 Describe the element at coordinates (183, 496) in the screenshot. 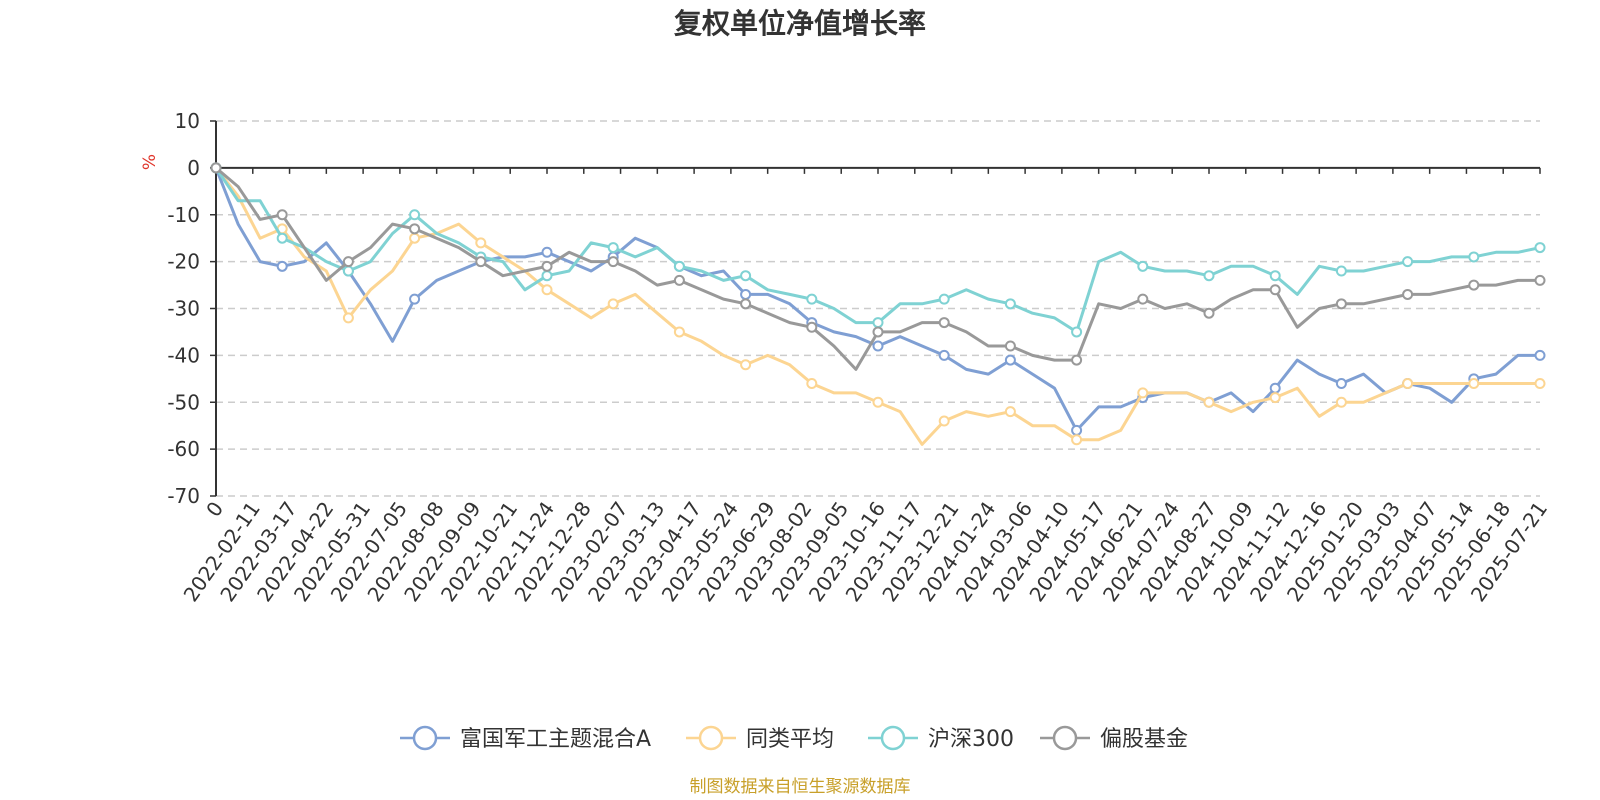

I see `y-tick-label: -70` at that location.